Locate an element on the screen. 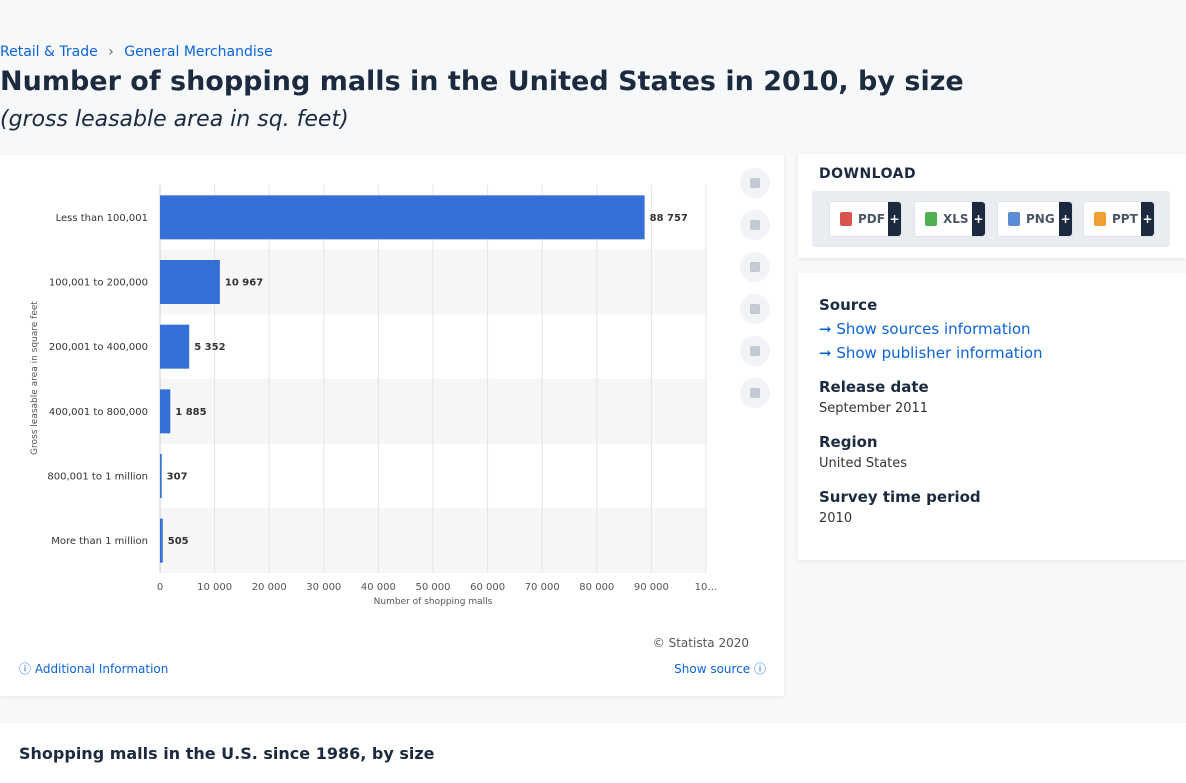  x-tick-label: 40 000 is located at coordinates (378, 587).